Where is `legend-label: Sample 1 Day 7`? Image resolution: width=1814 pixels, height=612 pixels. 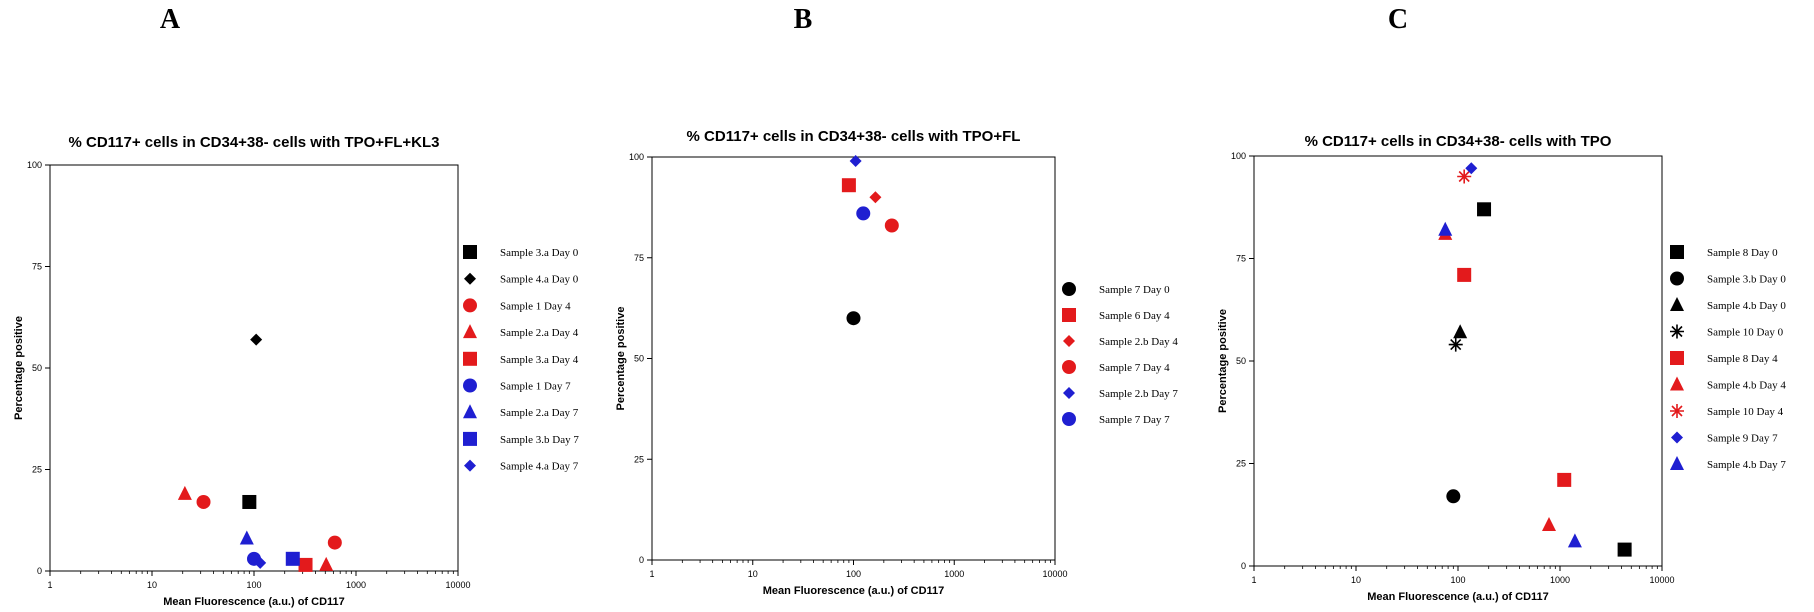
legend-label: Sample 1 Day 7 is located at coordinates (535, 387).